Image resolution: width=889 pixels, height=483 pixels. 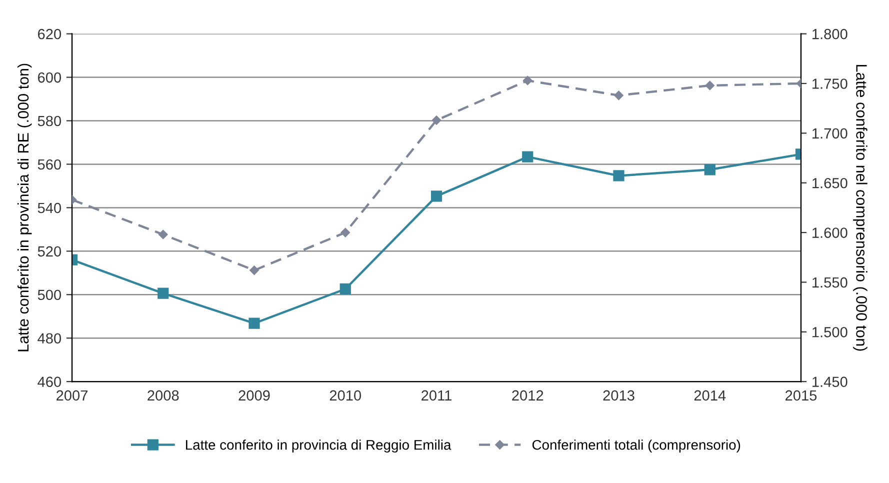 I want to click on y2-tick-label: 1.500, so click(x=830, y=332).